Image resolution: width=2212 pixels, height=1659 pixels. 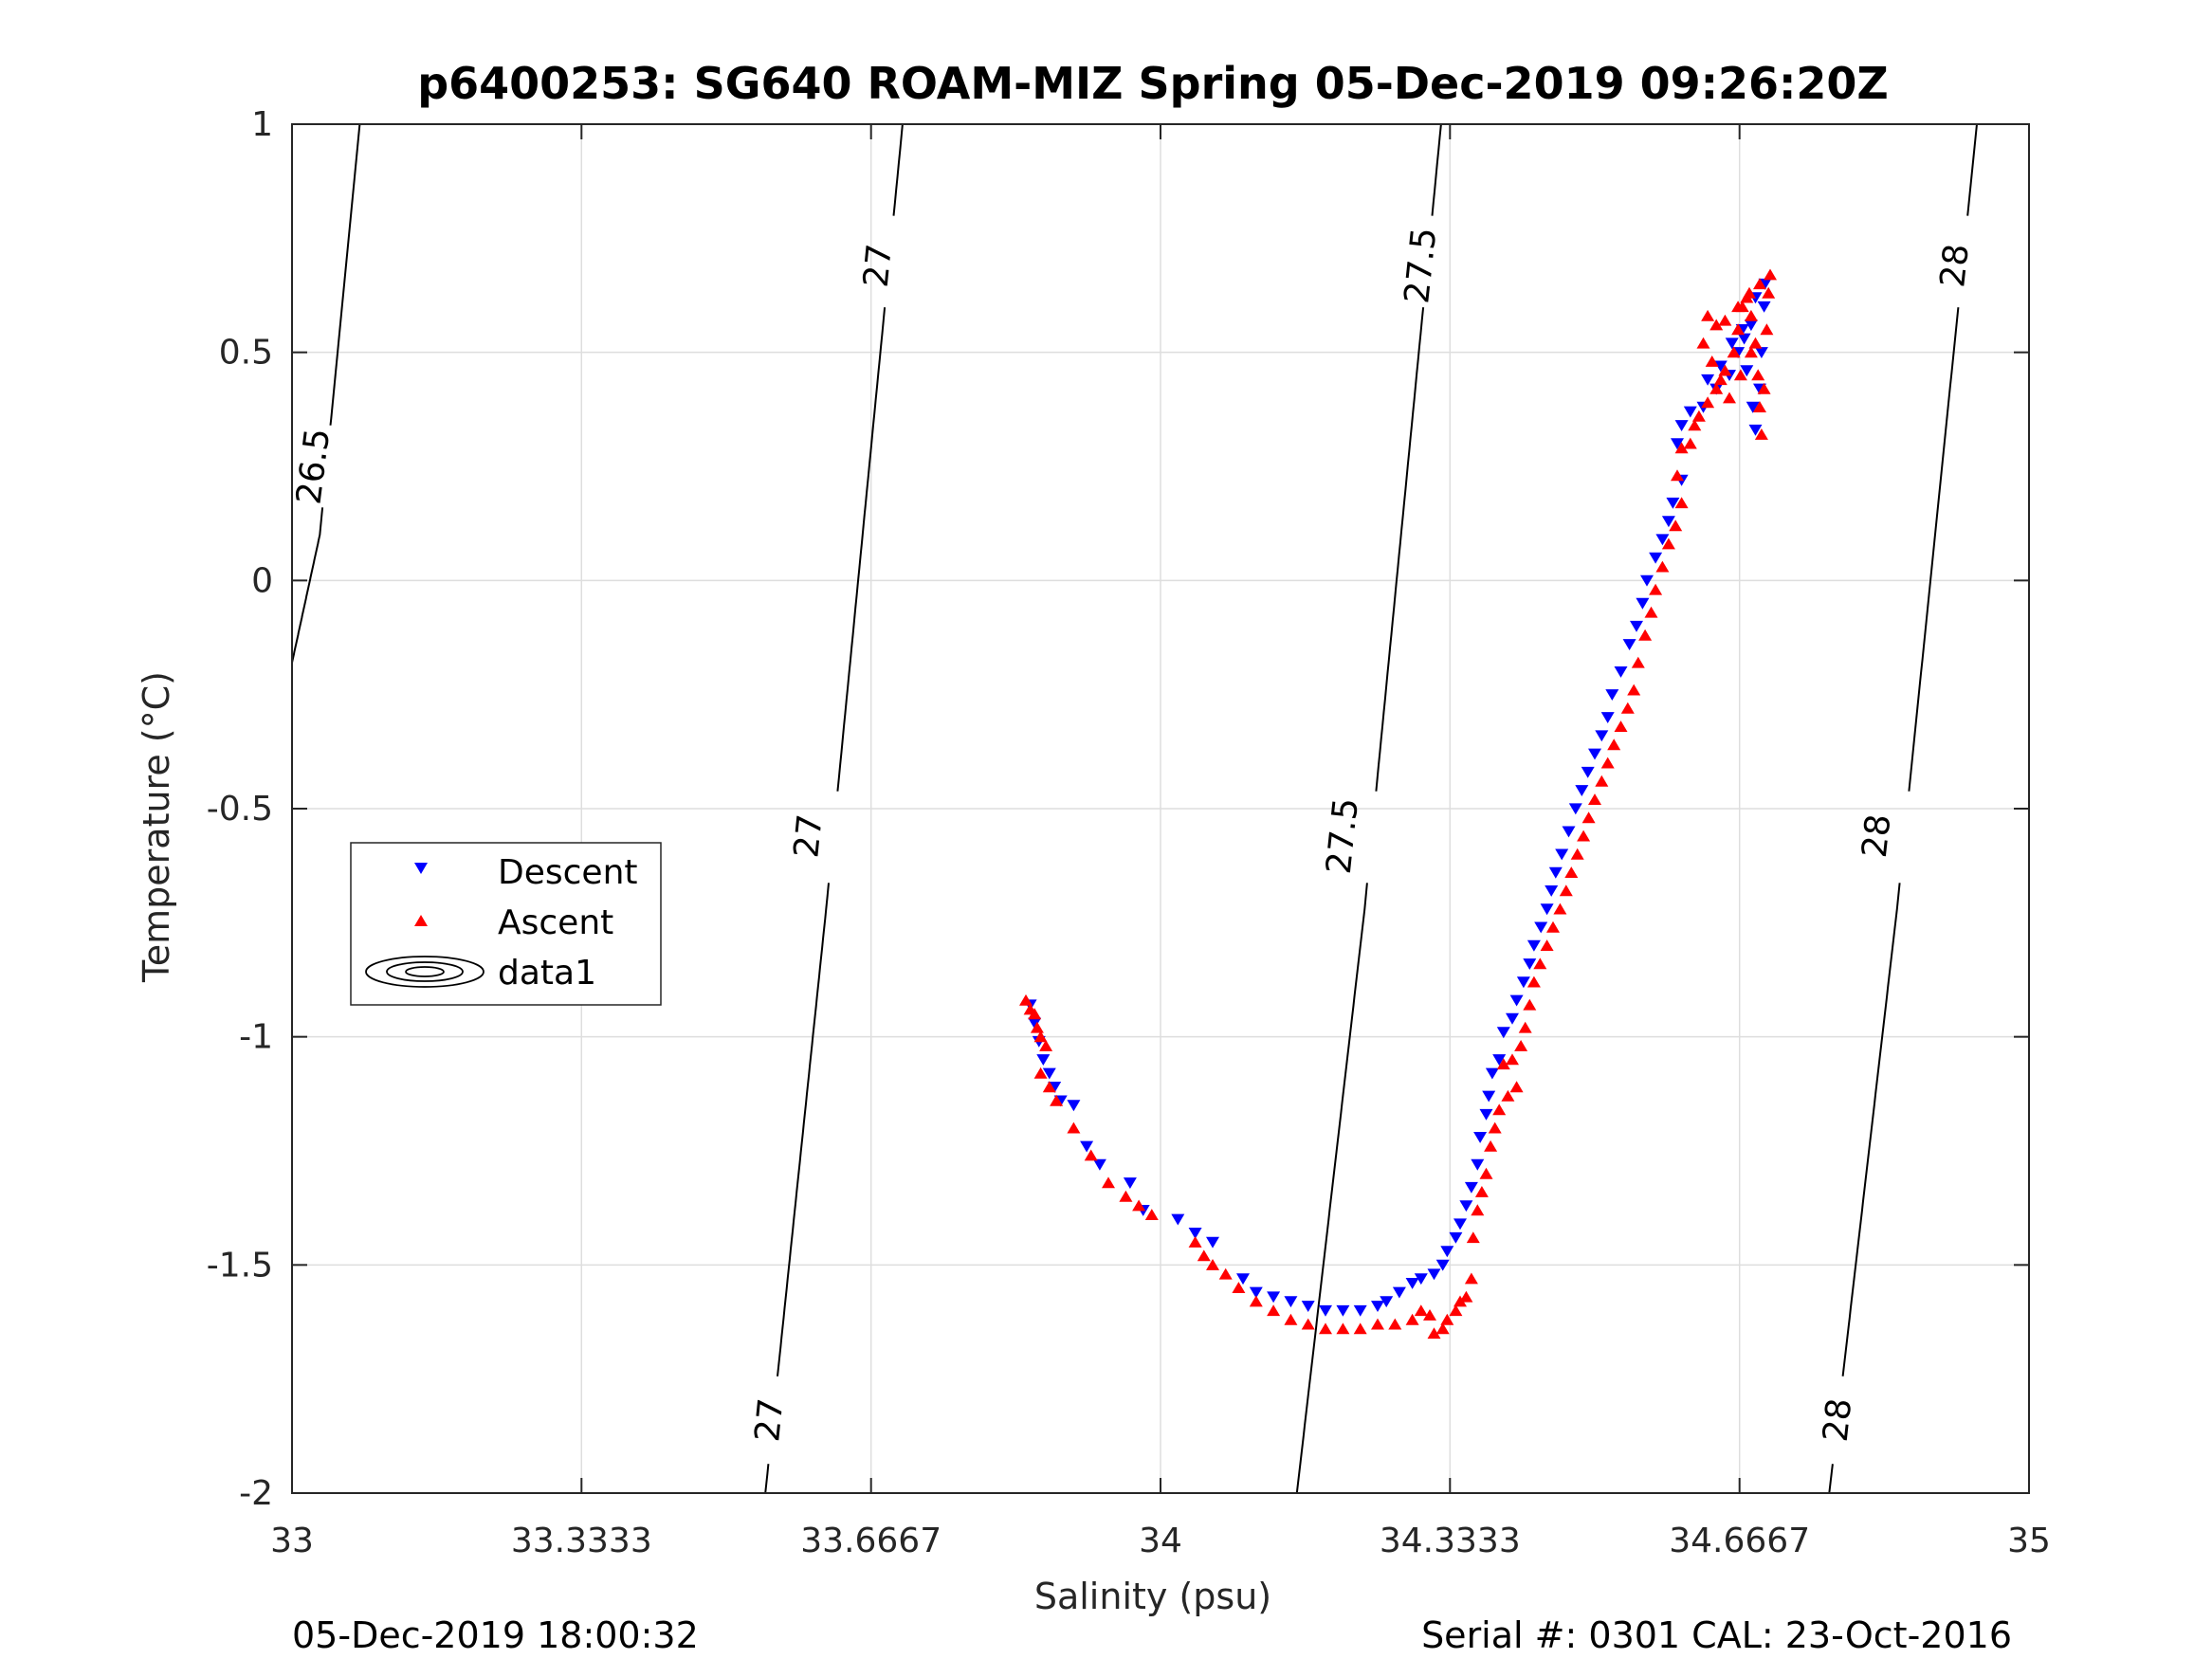 I want to click on x-axis-label: Salinity (psu), so click(x=1152, y=1596).